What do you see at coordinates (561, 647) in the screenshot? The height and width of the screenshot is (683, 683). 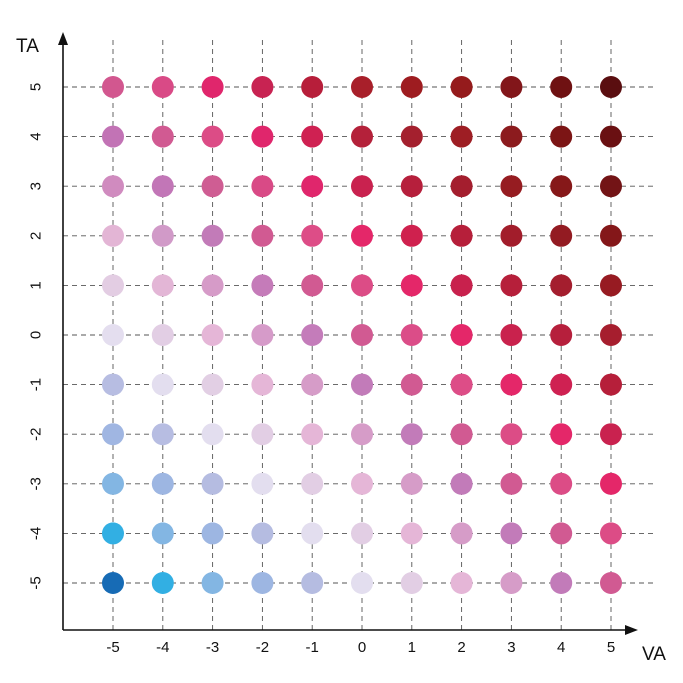 I see `x-tick-label: 4` at bounding box center [561, 647].